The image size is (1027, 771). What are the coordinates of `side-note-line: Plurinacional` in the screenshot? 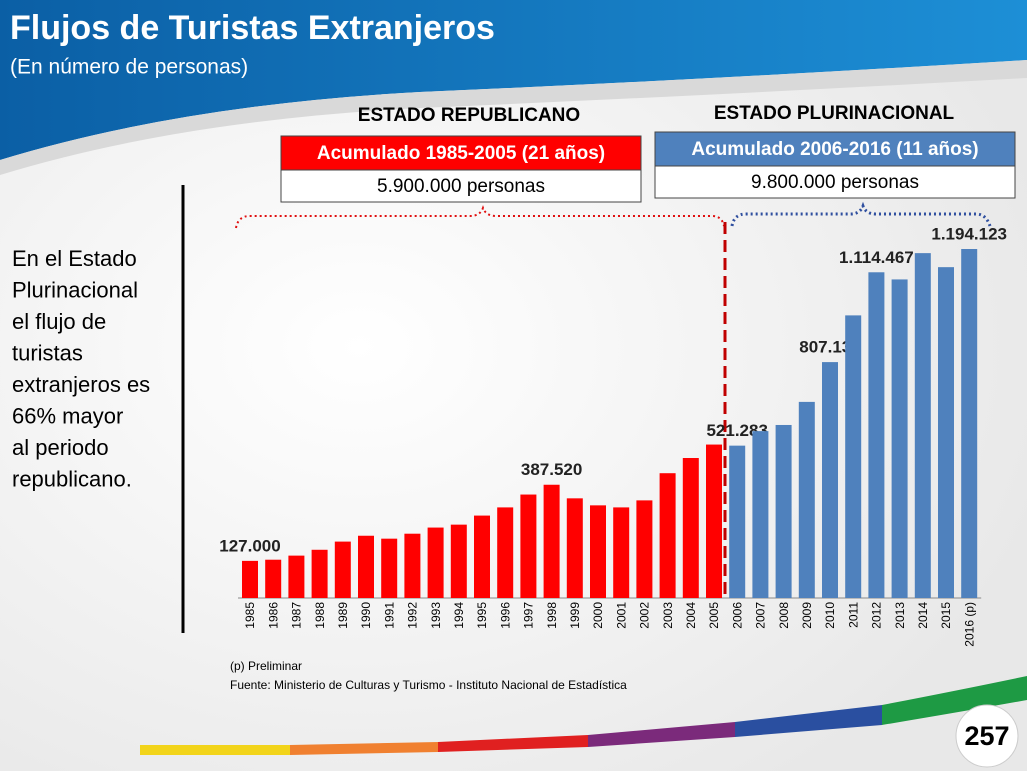 It's located at (75, 289).